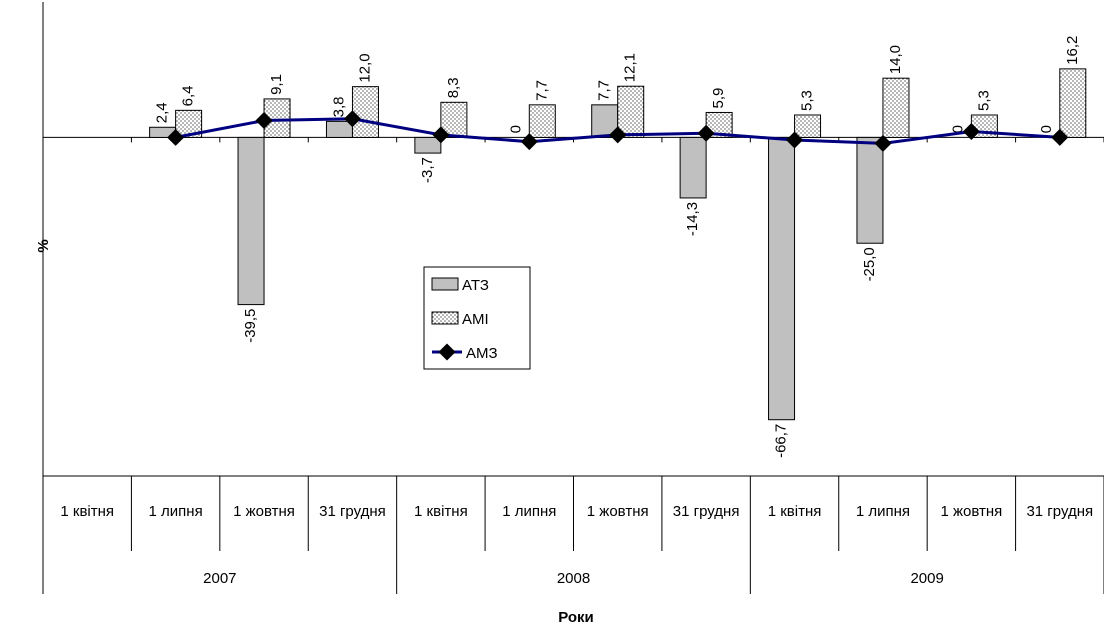 The width and height of the screenshot is (1104, 626). Describe the element at coordinates (250, 326) in the screenshot. I see `data-label-atz: -39,5` at that location.